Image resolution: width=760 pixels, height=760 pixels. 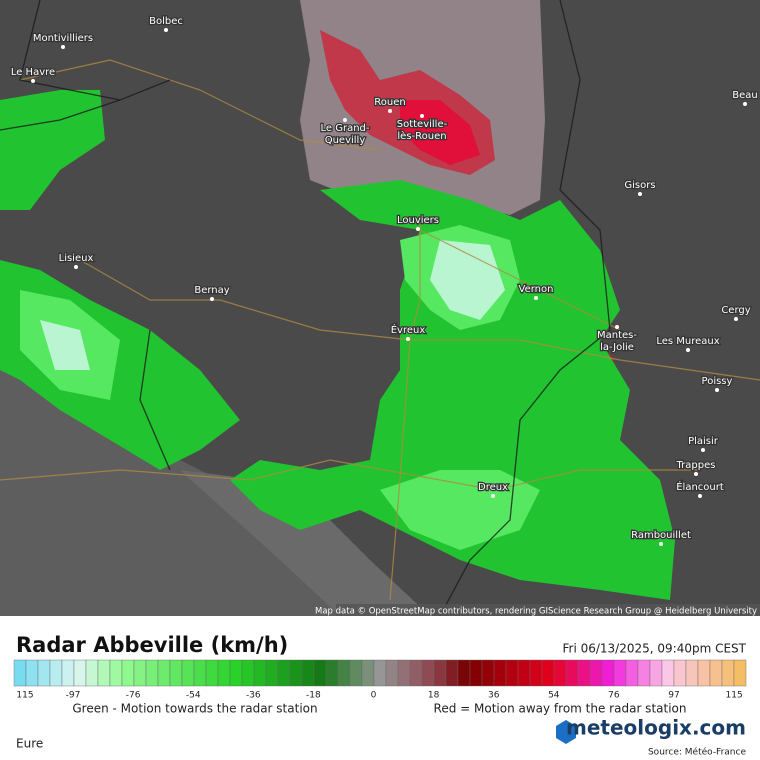 What do you see at coordinates (656, 728) in the screenshot?
I see `brand: meteologix.com` at bounding box center [656, 728].